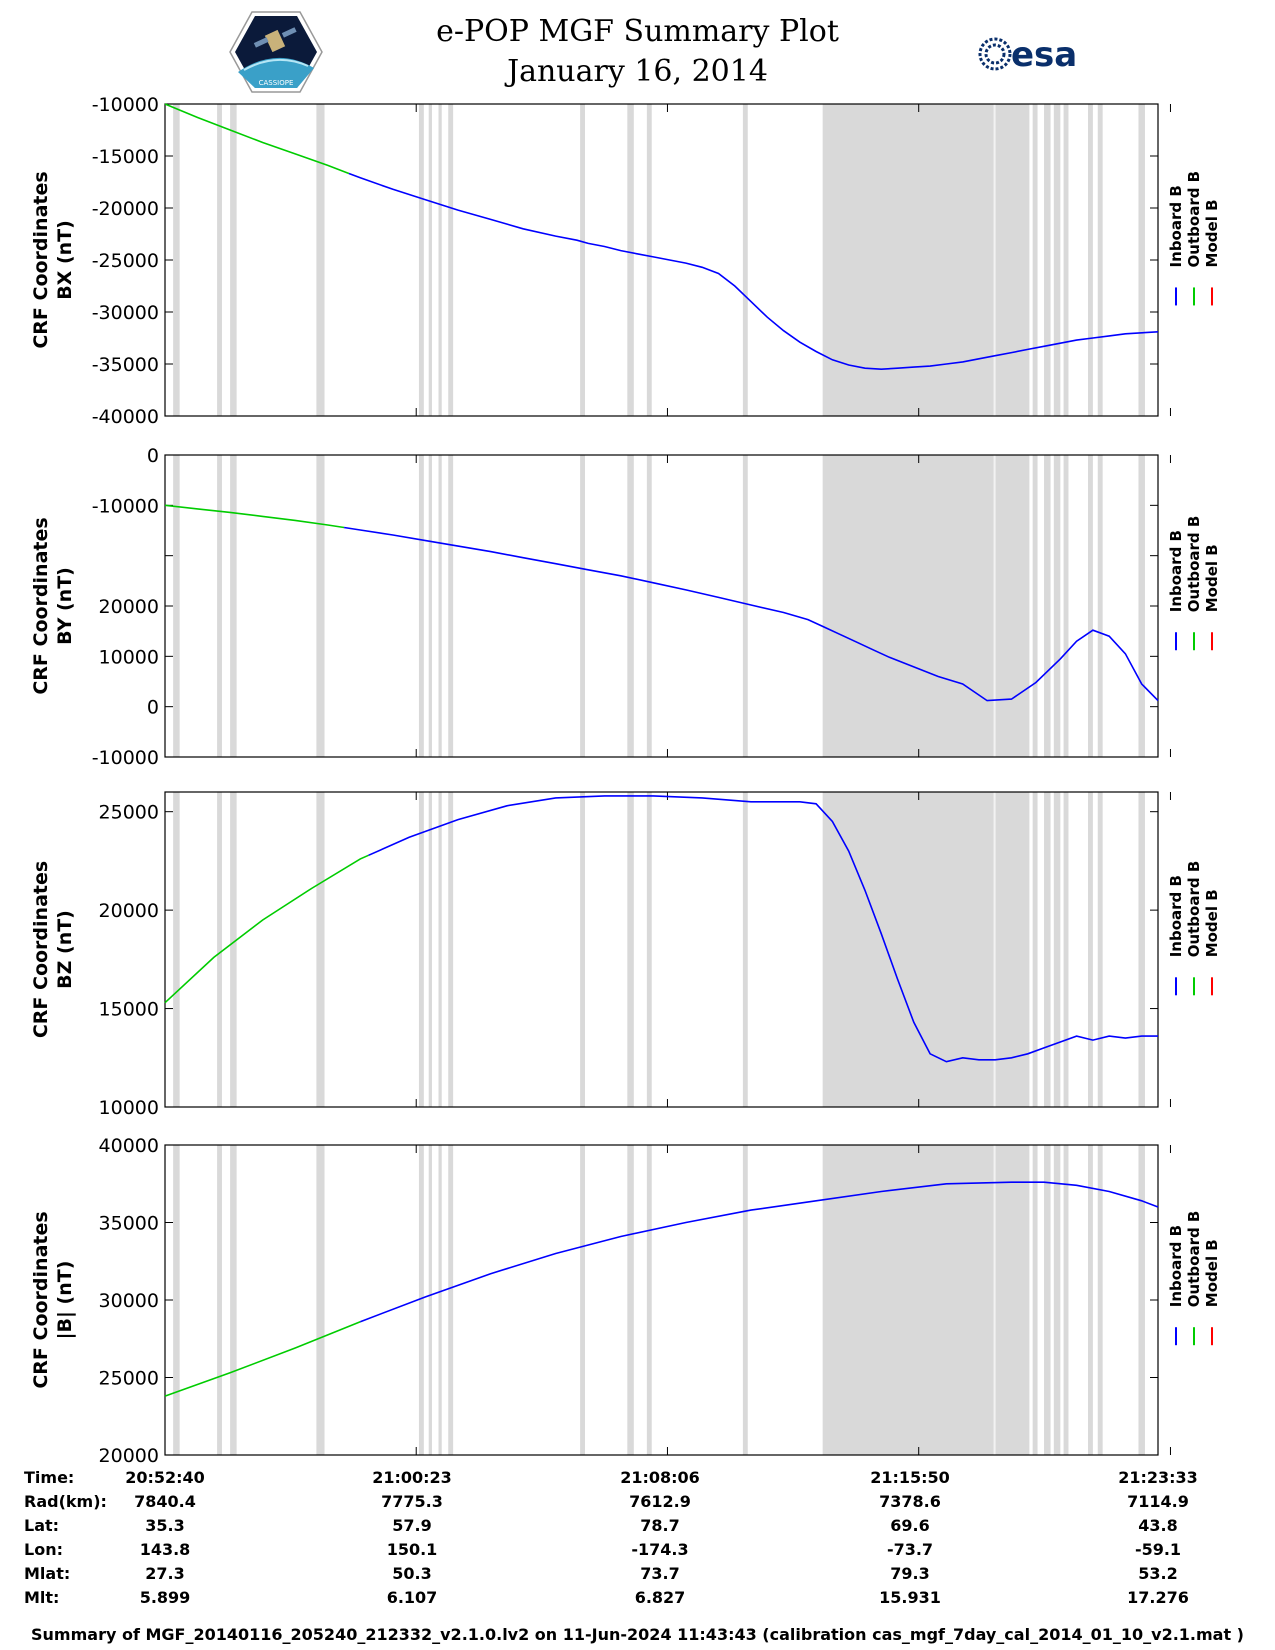 The width and height of the screenshot is (1275, 1650). What do you see at coordinates (153, 456) in the screenshot?
I see `y-tick-label: 0` at bounding box center [153, 456].